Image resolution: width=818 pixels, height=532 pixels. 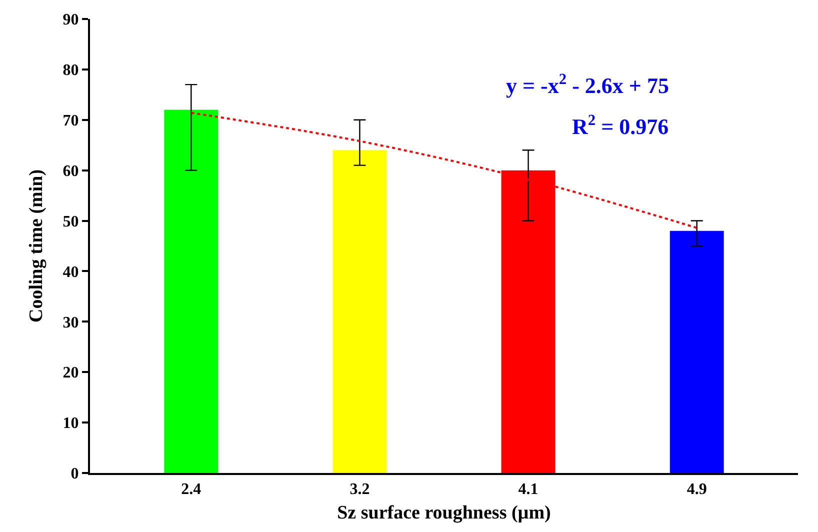 I want to click on annotation: R$^{2}$ = 0.976, so click(x=620, y=126).